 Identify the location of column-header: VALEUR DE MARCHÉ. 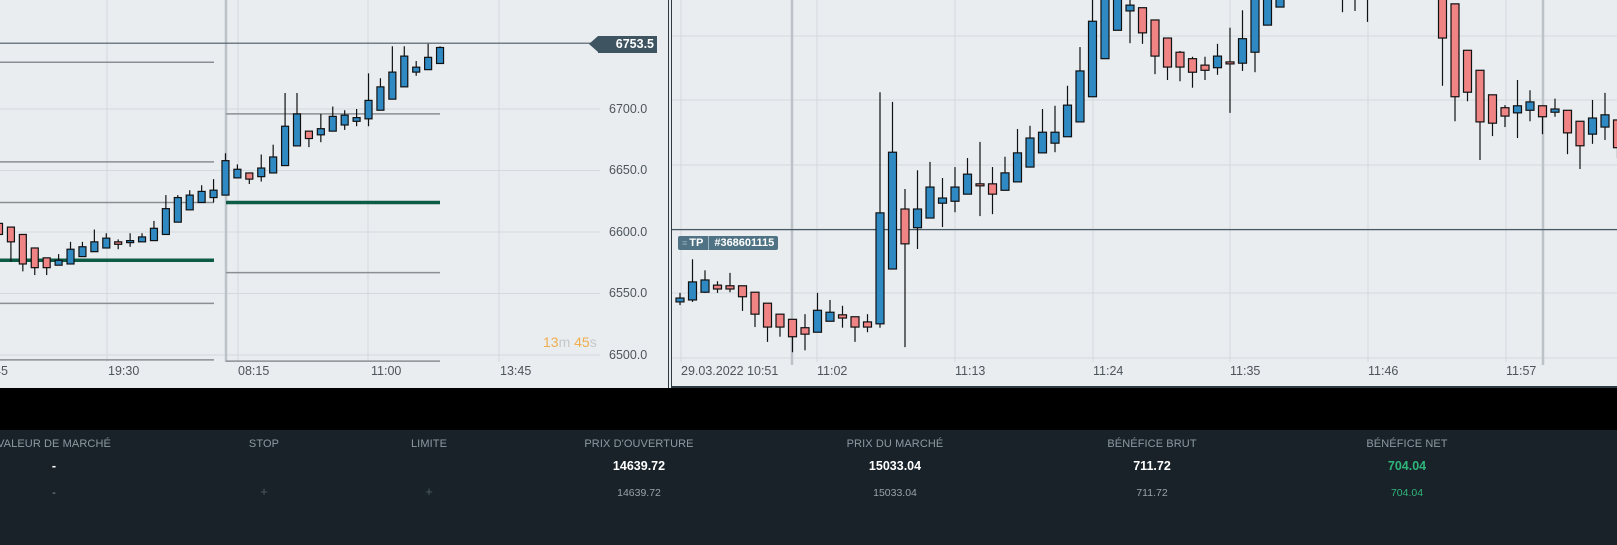
(55, 444).